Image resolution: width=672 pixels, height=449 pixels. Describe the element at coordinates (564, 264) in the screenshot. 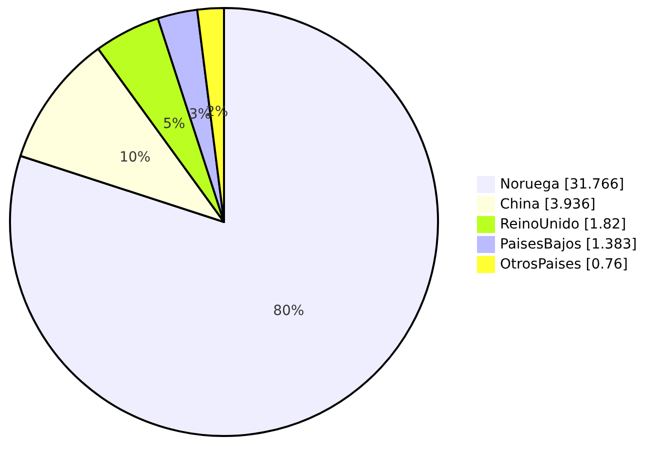

I see `legend-label: OtrosPaises [0.76]` at that location.